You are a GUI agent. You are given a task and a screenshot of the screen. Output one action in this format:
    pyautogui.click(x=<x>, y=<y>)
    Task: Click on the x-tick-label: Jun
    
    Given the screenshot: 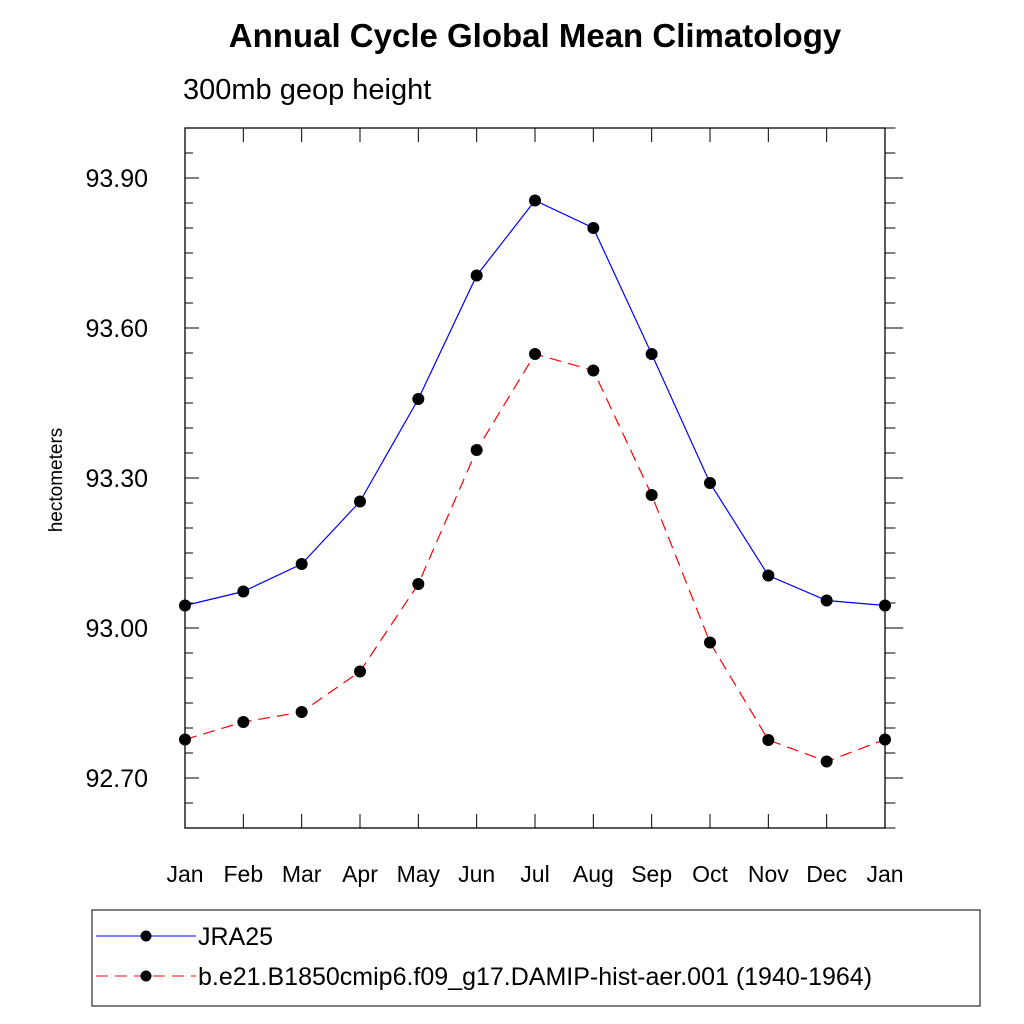 What is the action you would take?
    pyautogui.click(x=476, y=874)
    